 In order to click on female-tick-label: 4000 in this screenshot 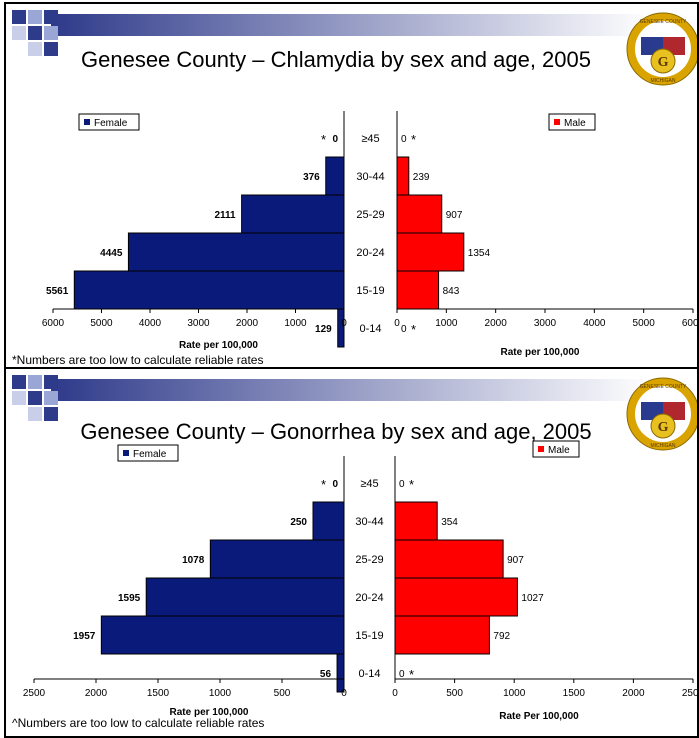, I will do `click(150, 323)`.